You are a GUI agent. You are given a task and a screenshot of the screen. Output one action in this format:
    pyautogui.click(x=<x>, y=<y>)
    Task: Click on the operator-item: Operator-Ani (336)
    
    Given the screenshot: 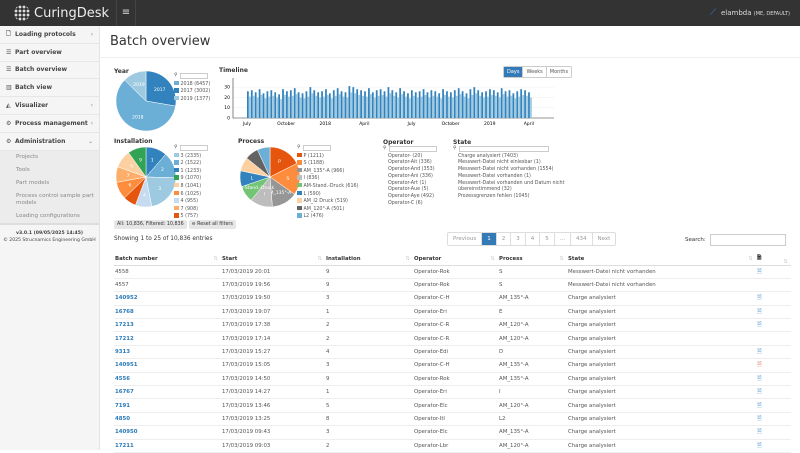 What is the action you would take?
    pyautogui.click(x=410, y=176)
    